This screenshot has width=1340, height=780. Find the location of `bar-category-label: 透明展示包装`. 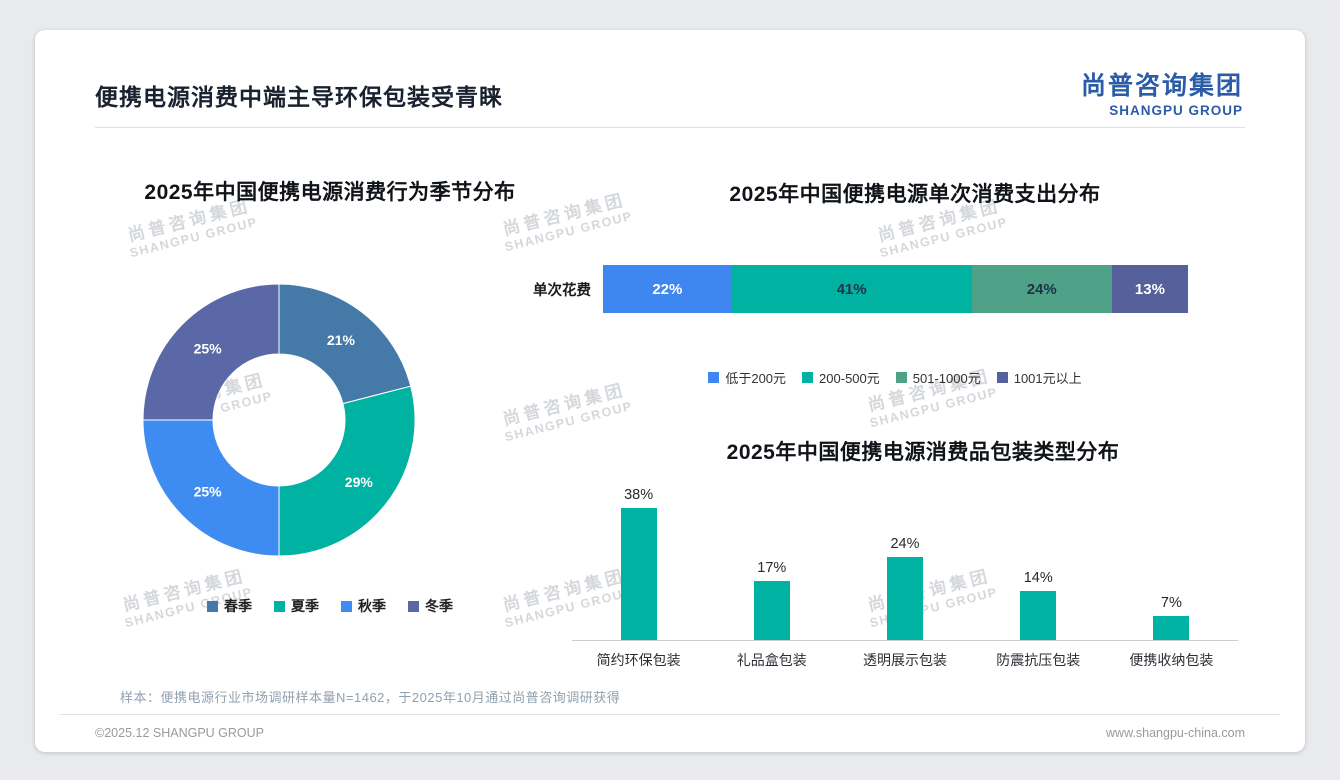

bar-category-label: 透明展示包装 is located at coordinates (905, 660).